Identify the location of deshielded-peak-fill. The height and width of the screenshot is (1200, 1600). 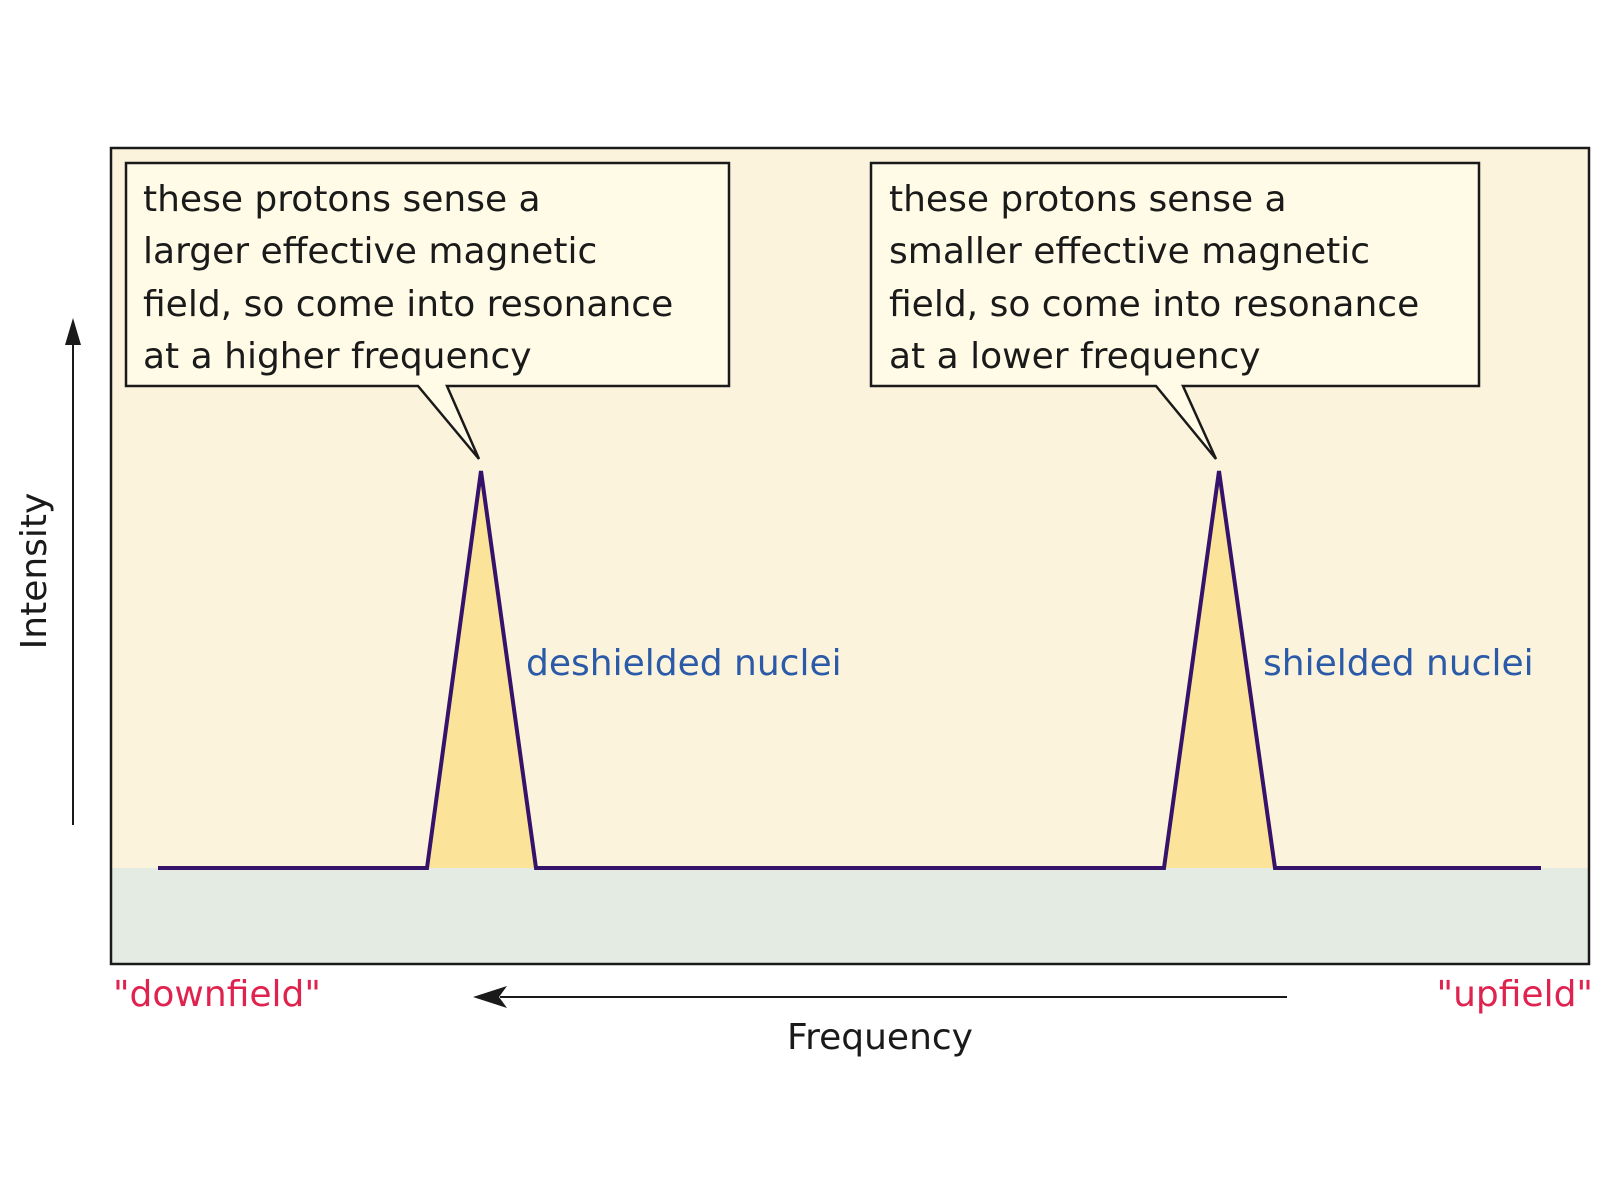
(481, 669).